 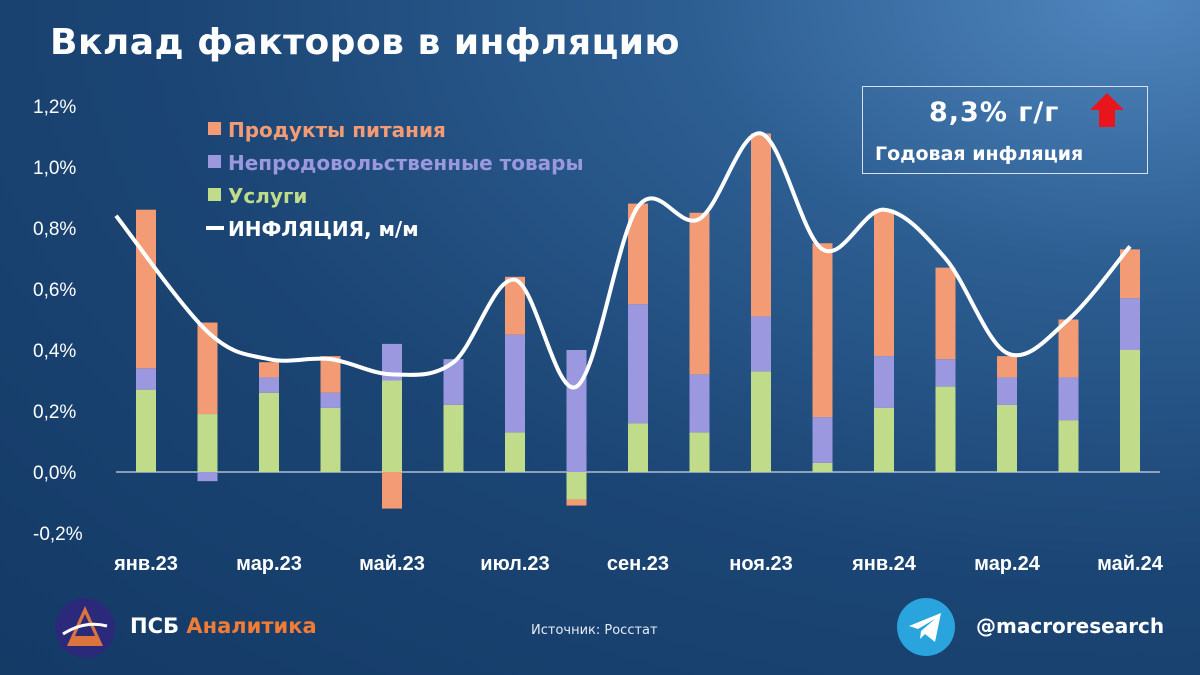 What do you see at coordinates (884, 564) in the screenshot?
I see `x-tick-label: янв.24` at bounding box center [884, 564].